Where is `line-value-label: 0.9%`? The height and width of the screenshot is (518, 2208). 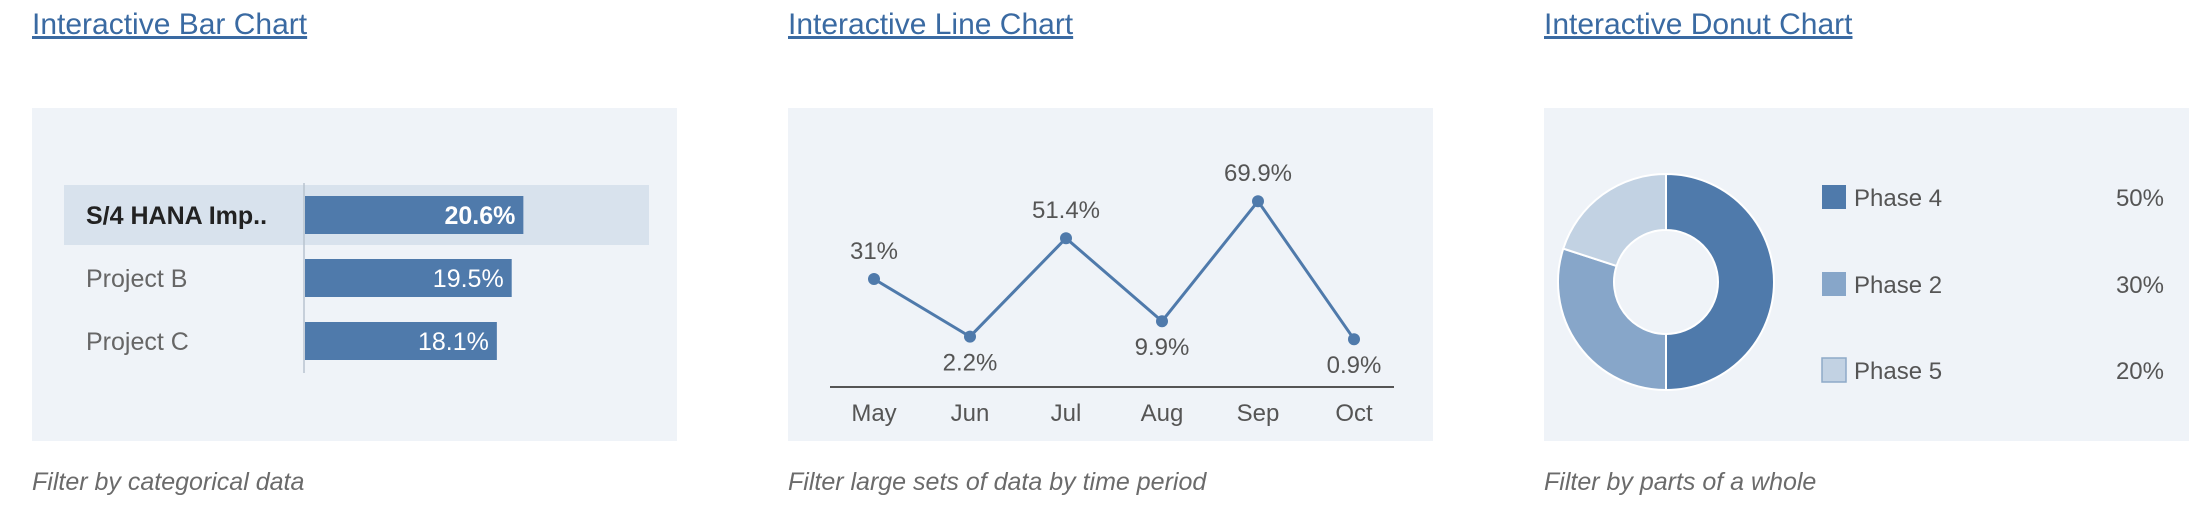 line-value-label: 0.9% is located at coordinates (1354, 365).